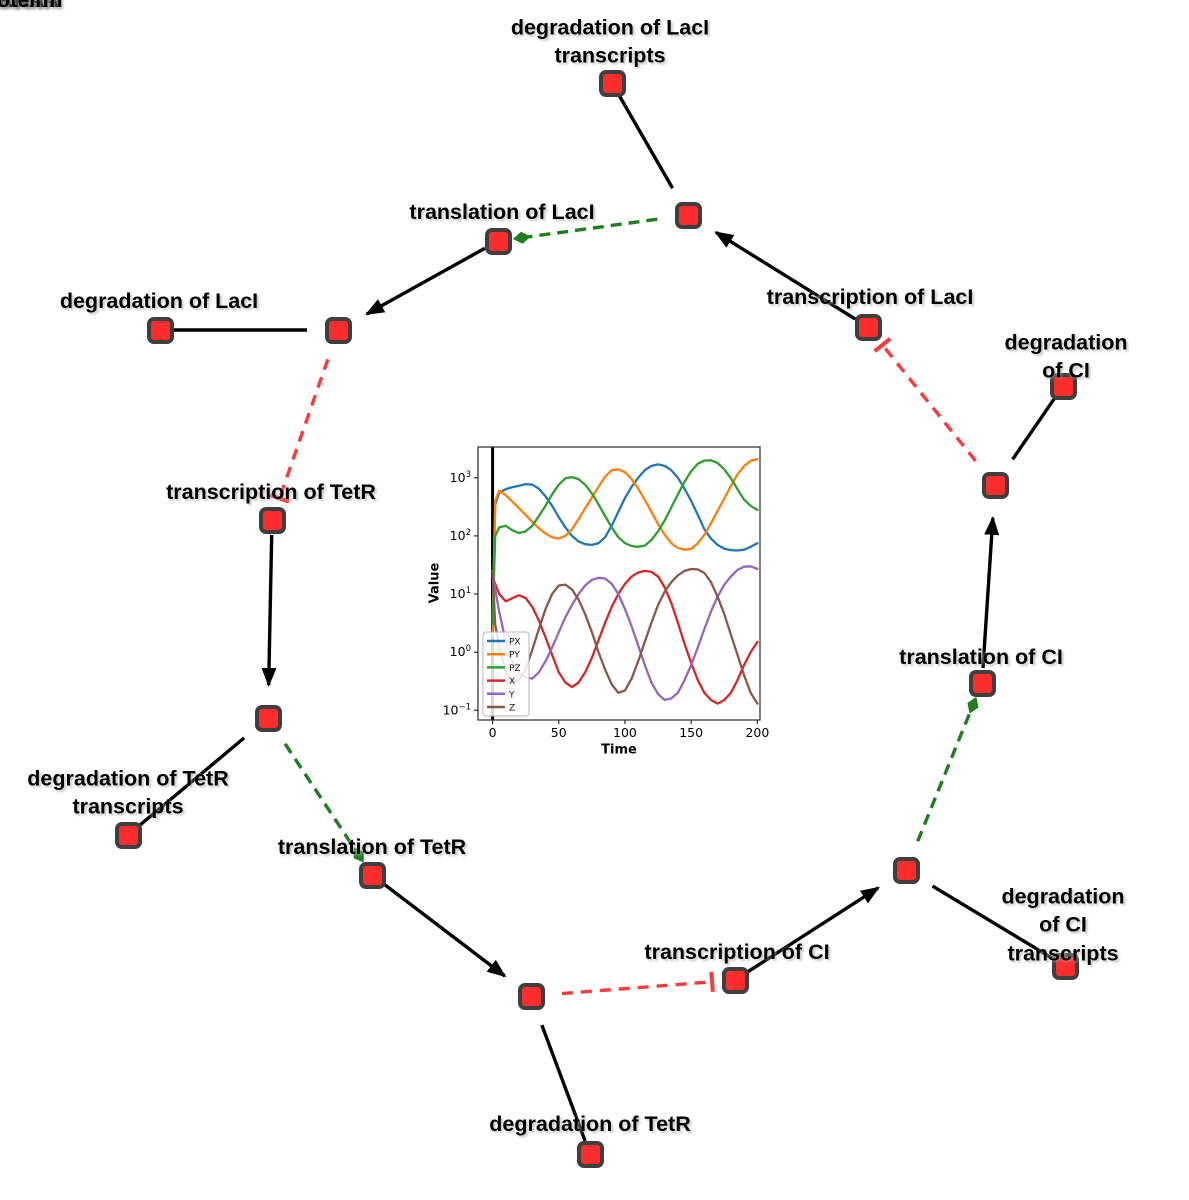 This screenshot has width=1189, height=1200. I want to click on undefined-node-txn-ci, so click(735, 980).